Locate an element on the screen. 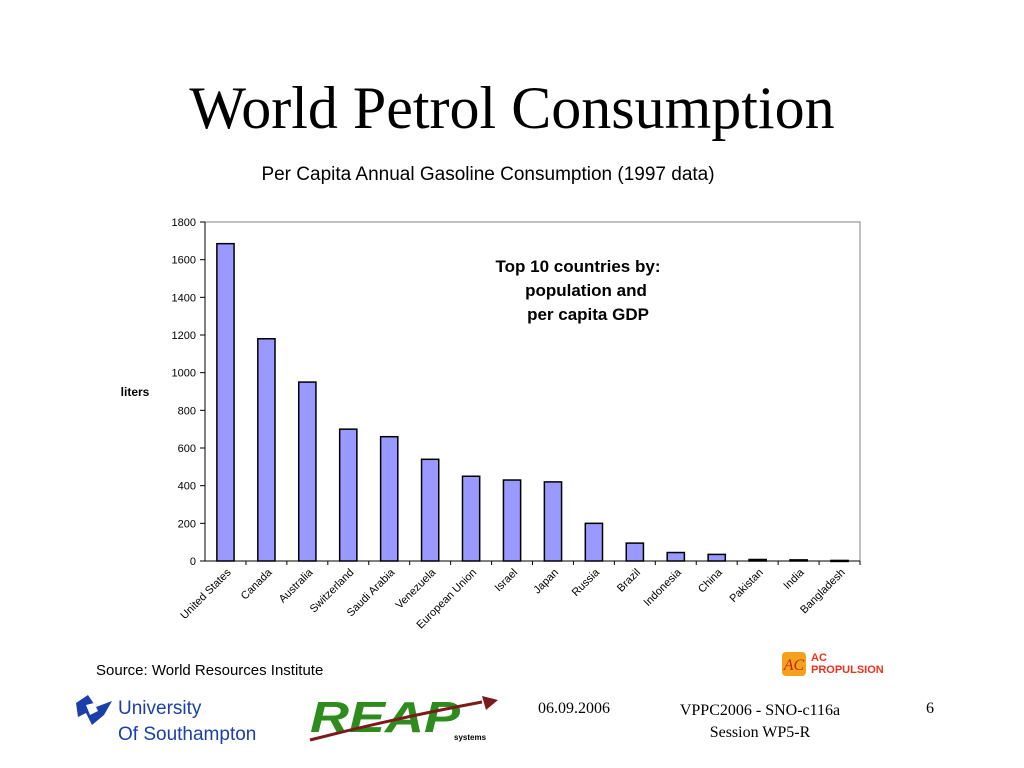 The width and height of the screenshot is (1024, 768). reap-subtext: systems is located at coordinates (470, 737).